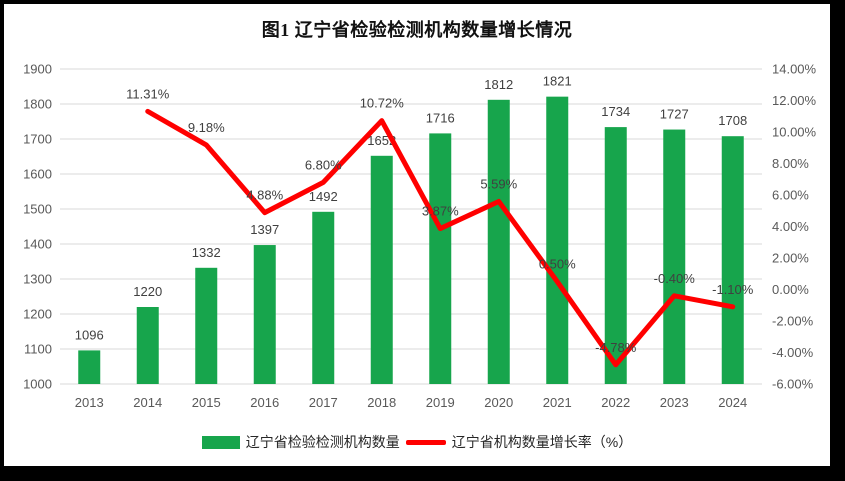 The width and height of the screenshot is (845, 481). What do you see at coordinates (498, 183) in the screenshot?
I see `line-point-label: 5.59%` at bounding box center [498, 183].